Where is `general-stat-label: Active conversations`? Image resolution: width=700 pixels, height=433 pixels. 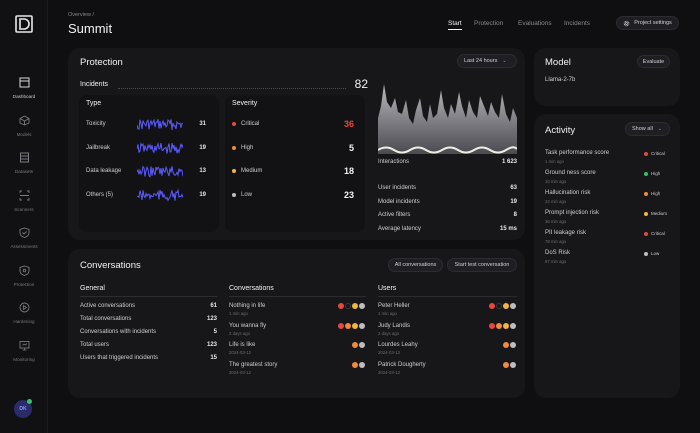
general-stat-label: Active conversations is located at coordinates (108, 306).